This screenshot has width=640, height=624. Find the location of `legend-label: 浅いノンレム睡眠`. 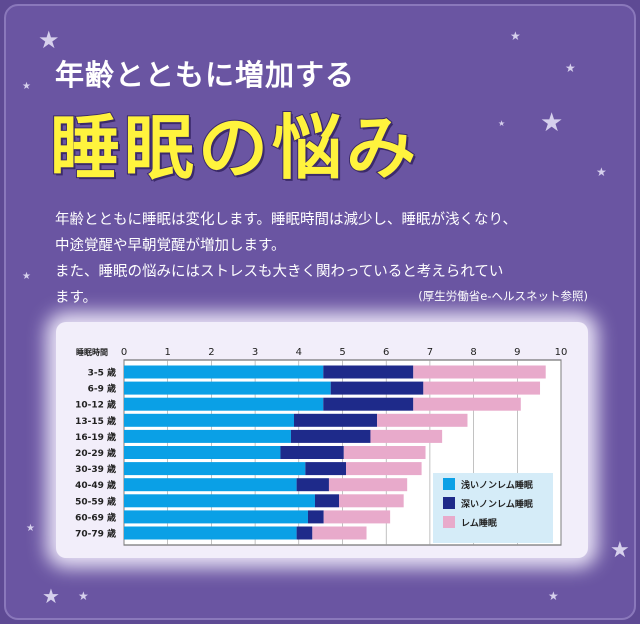

legend-label: 浅いノンレム睡眠 is located at coordinates (497, 485).